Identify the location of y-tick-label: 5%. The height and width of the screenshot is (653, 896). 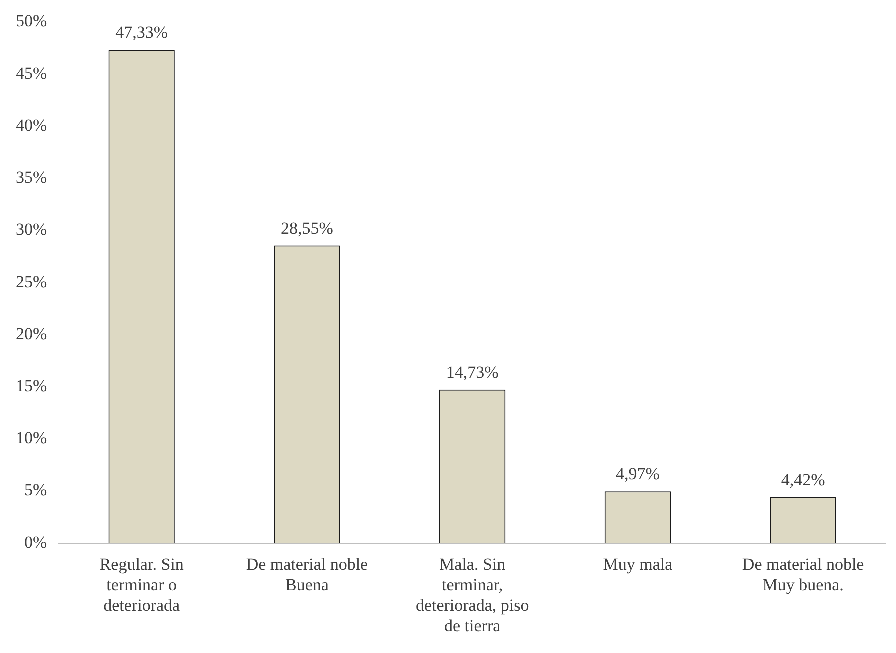
(36, 490).